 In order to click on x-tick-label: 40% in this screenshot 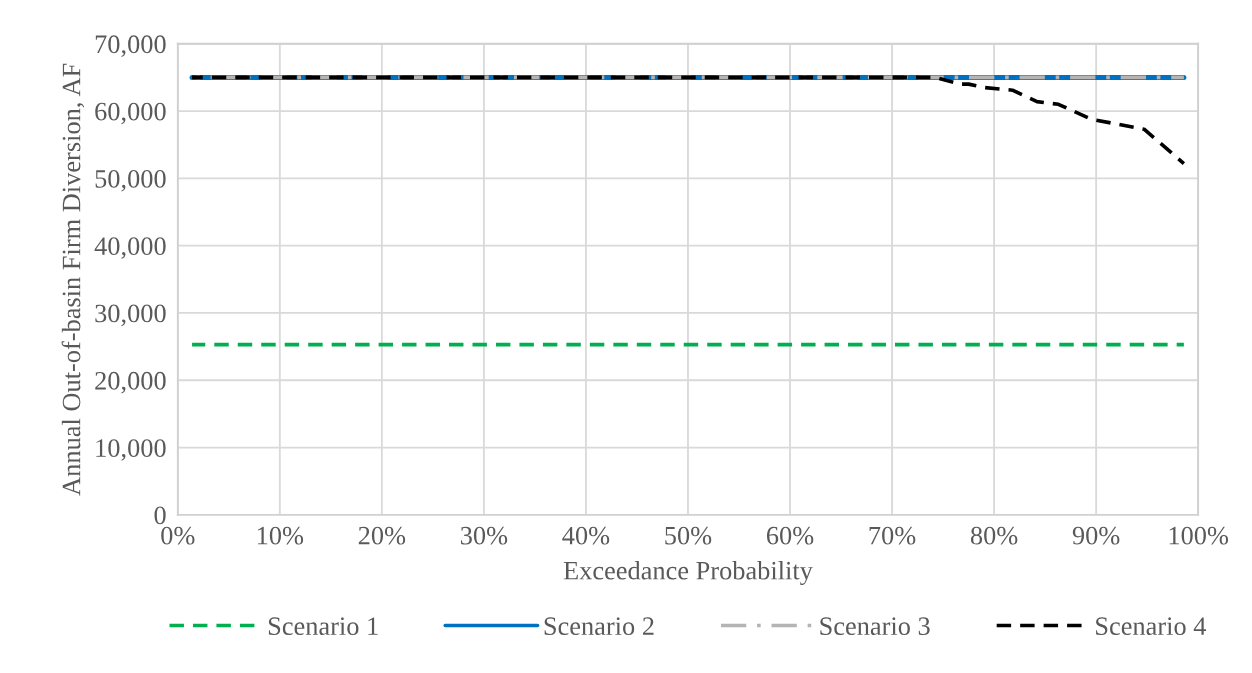, I will do `click(586, 535)`.